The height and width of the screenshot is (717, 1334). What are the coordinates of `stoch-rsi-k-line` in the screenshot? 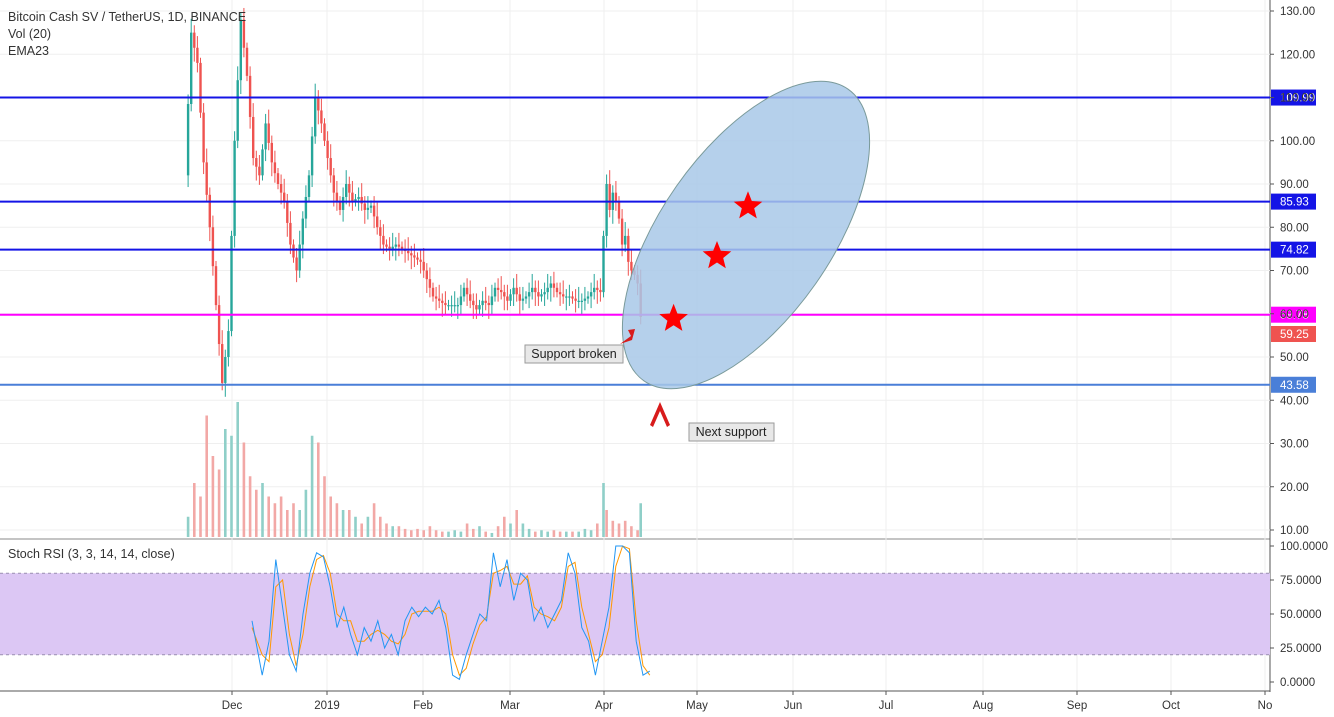 It's located at (451, 613).